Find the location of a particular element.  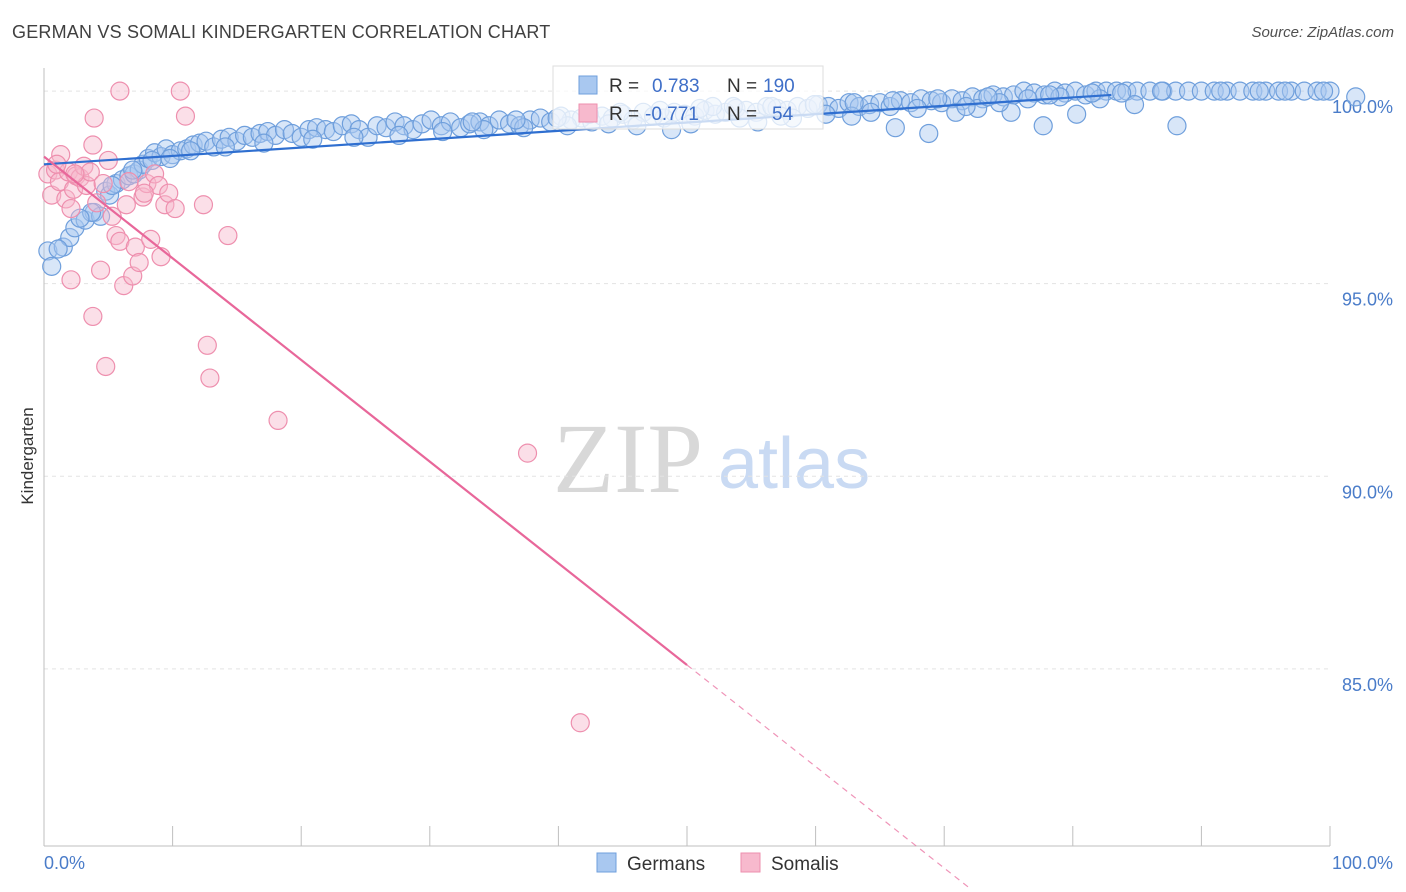

legend-box is located at coordinates (688, 97).